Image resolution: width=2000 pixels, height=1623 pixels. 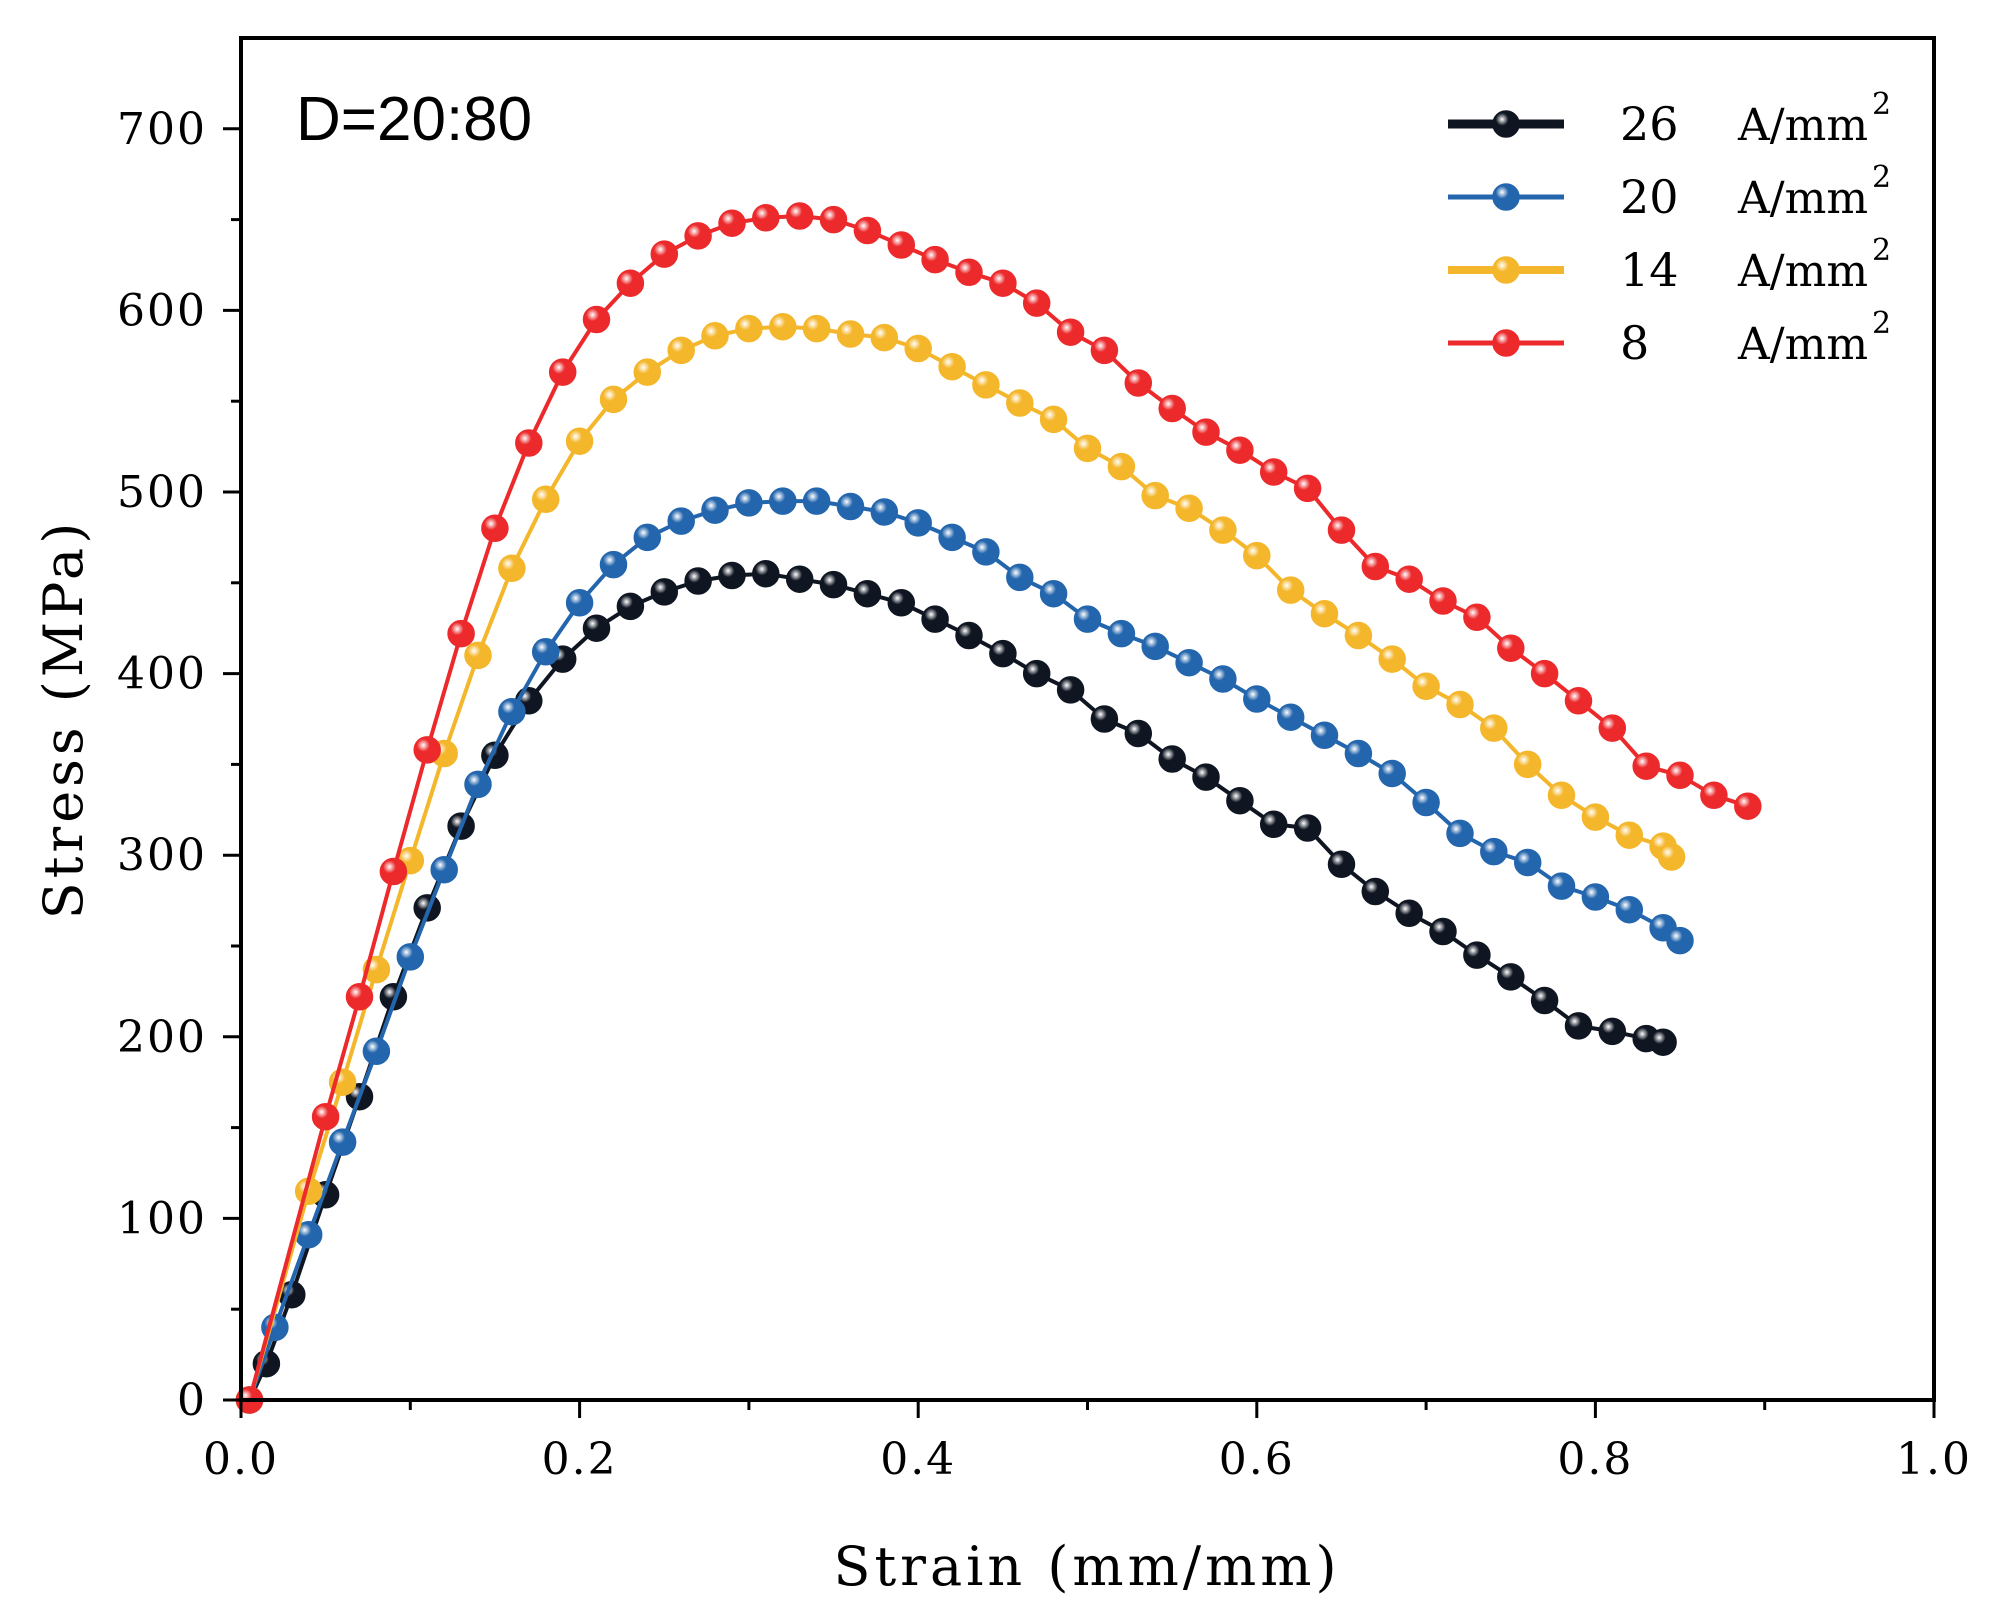 What do you see at coordinates (1506, 124) in the screenshot?
I see `legend-marker` at bounding box center [1506, 124].